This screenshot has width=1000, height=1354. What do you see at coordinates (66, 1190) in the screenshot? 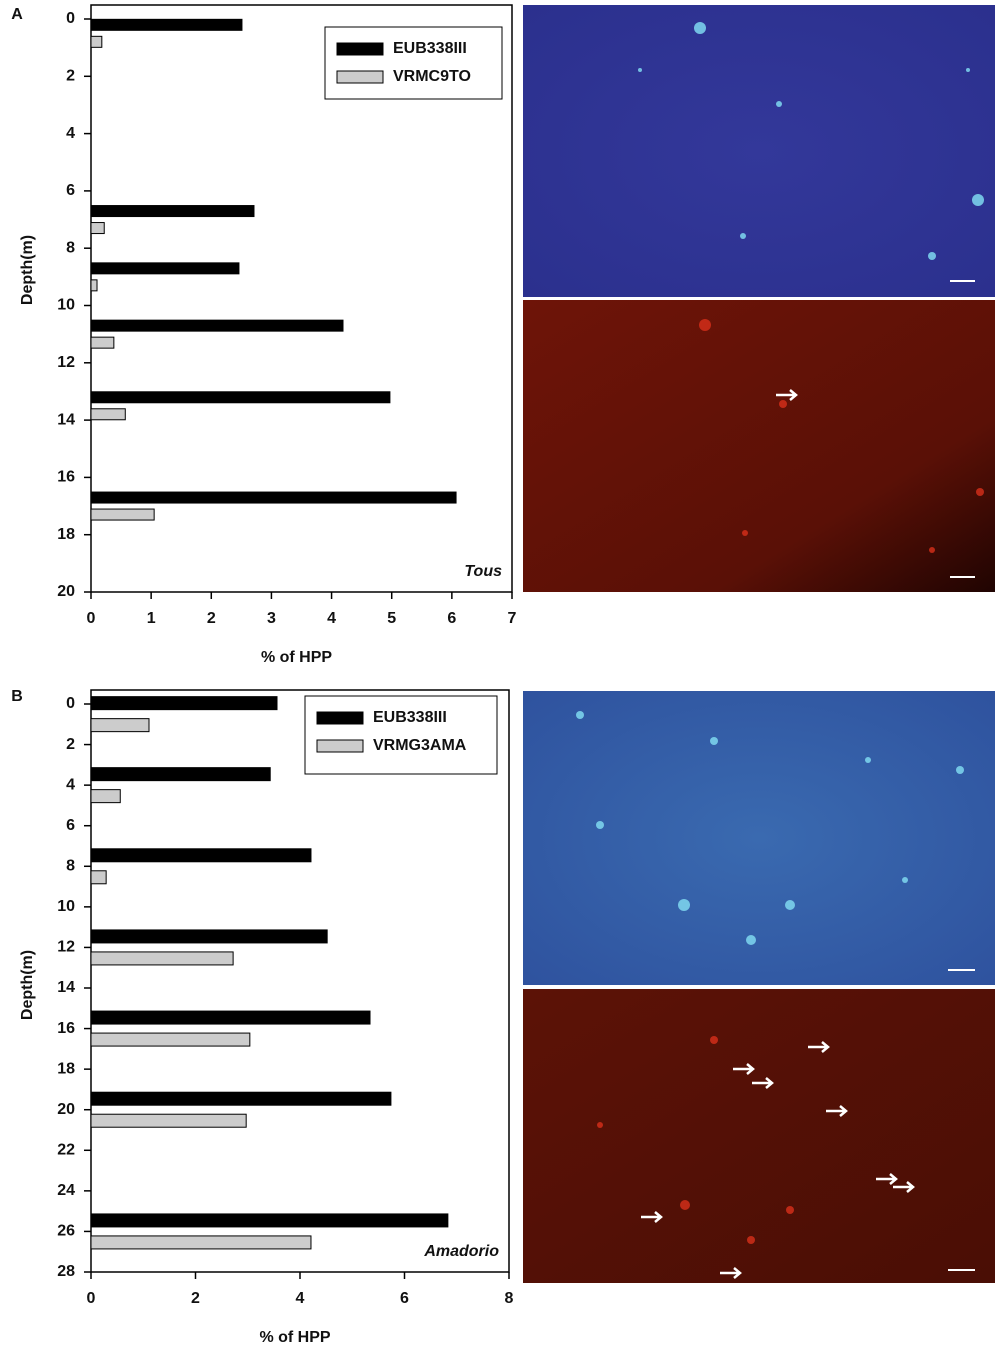
I see `y-tick-label: 24` at bounding box center [66, 1190].